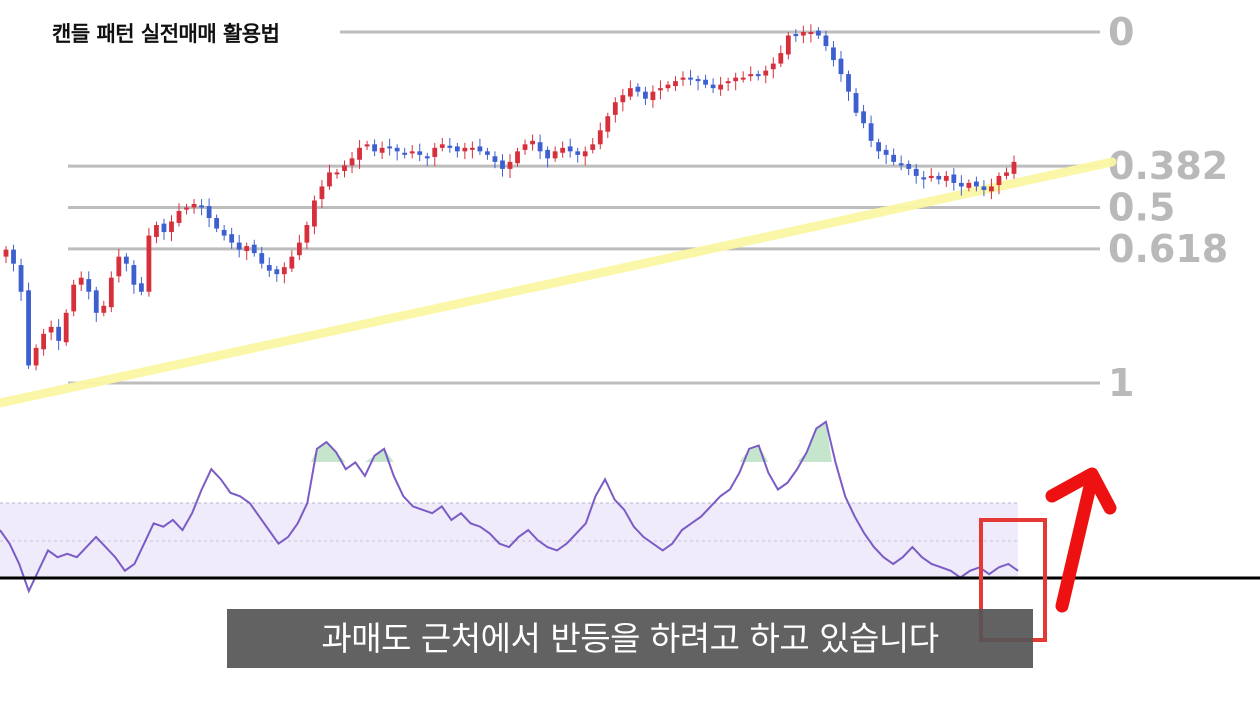 The width and height of the screenshot is (1260, 708). Describe the element at coordinates (630, 638) in the screenshot. I see `subtitle-caption: 과매도 근처에서 반등을 하려고 하고 있습니다` at that location.